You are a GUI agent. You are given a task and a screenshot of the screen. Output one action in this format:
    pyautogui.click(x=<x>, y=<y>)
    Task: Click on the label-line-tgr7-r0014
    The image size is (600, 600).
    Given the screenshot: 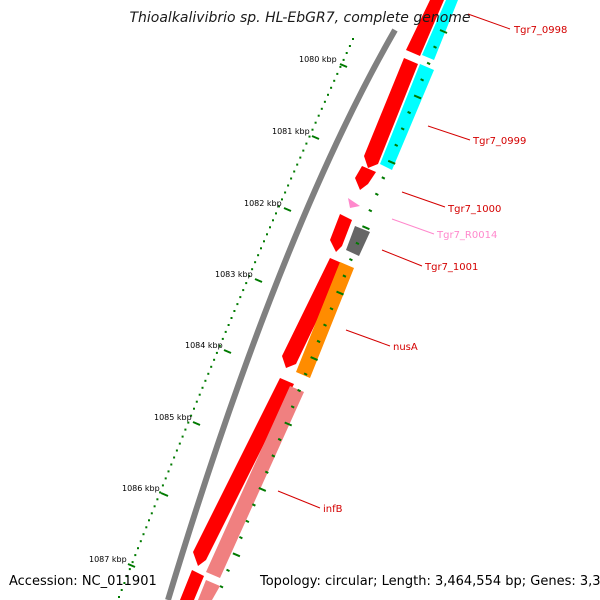 What is the action you would take?
    pyautogui.click(x=413, y=226)
    